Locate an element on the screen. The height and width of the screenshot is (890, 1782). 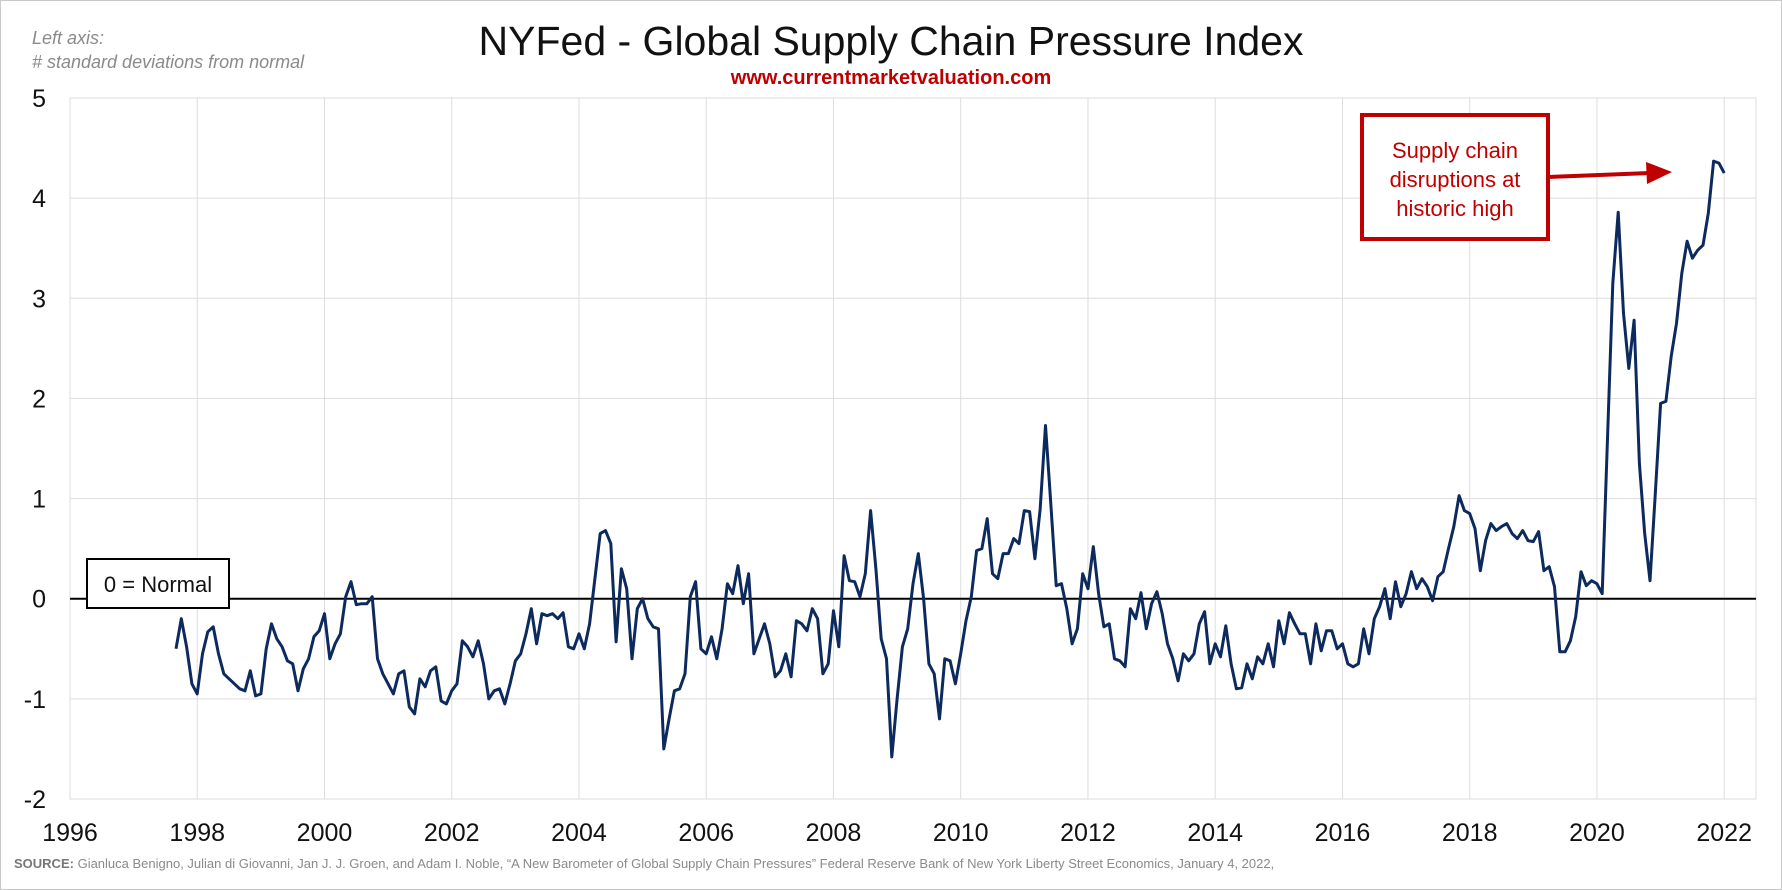
x-tick-label: 2004 is located at coordinates (579, 833).